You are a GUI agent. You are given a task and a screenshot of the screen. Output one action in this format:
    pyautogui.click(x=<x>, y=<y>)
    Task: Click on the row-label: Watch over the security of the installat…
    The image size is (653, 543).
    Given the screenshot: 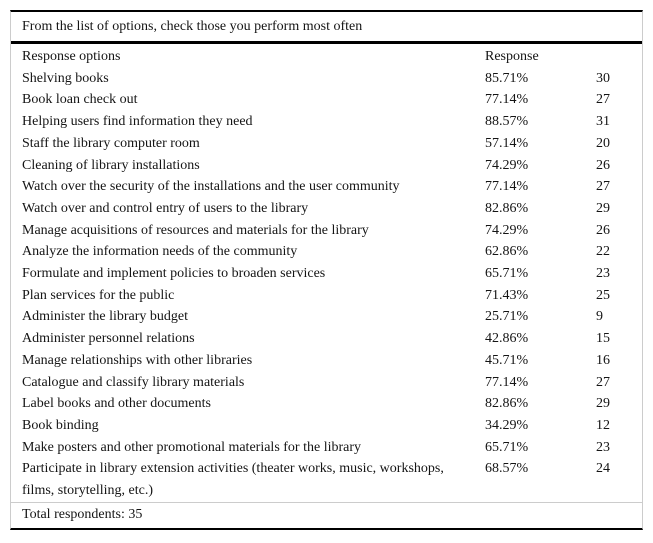 What is the action you would take?
    pyautogui.click(x=211, y=187)
    